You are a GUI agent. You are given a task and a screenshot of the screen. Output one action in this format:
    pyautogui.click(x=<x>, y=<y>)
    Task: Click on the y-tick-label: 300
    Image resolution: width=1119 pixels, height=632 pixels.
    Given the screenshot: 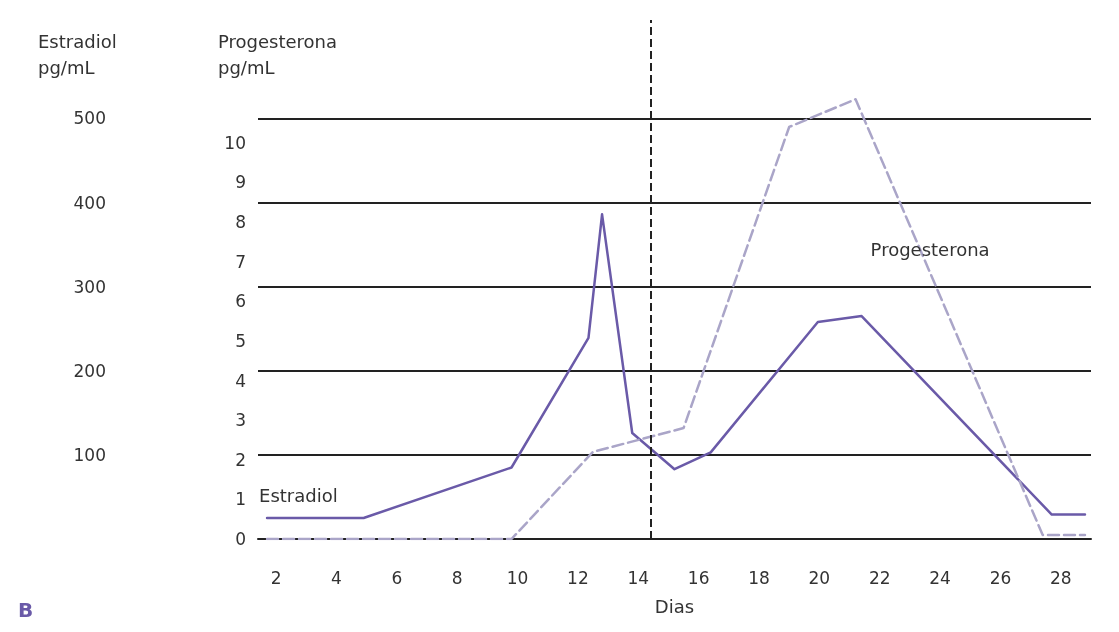 What is the action you would take?
    pyautogui.click(x=89, y=286)
    